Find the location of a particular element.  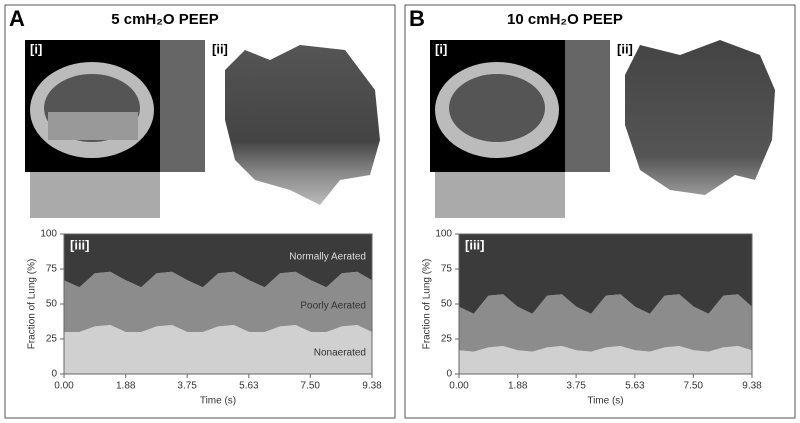

area-label: Normally Aerated is located at coordinates (327, 257).